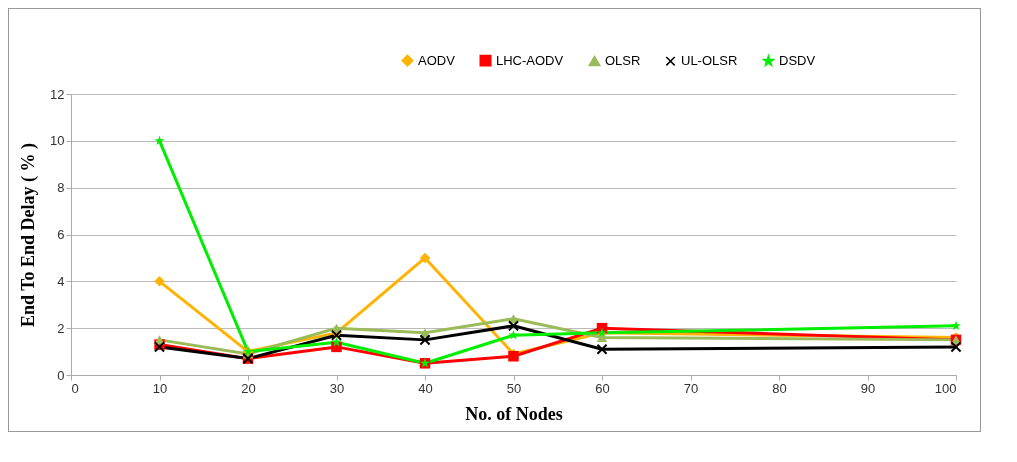 The height and width of the screenshot is (462, 1017). I want to click on y-tick-label: 10, so click(57, 141).